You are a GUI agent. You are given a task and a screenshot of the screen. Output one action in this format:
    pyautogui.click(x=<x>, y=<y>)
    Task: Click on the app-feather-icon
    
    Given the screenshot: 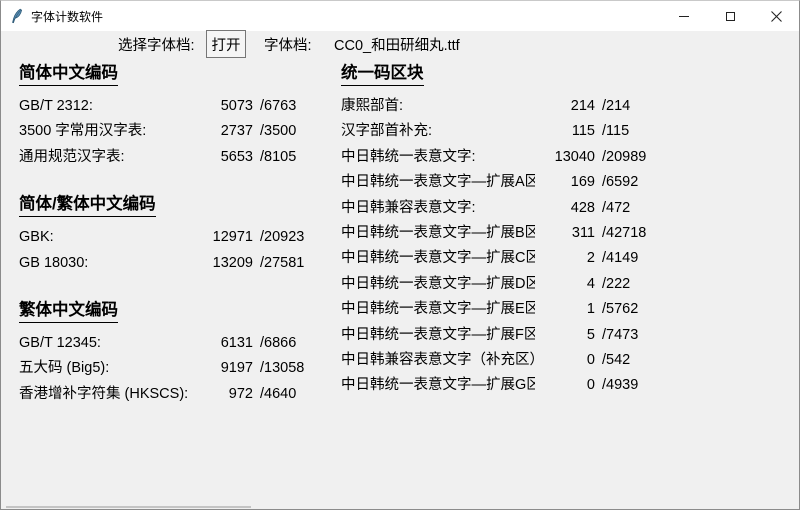 What is the action you would take?
    pyautogui.click(x=17, y=16)
    